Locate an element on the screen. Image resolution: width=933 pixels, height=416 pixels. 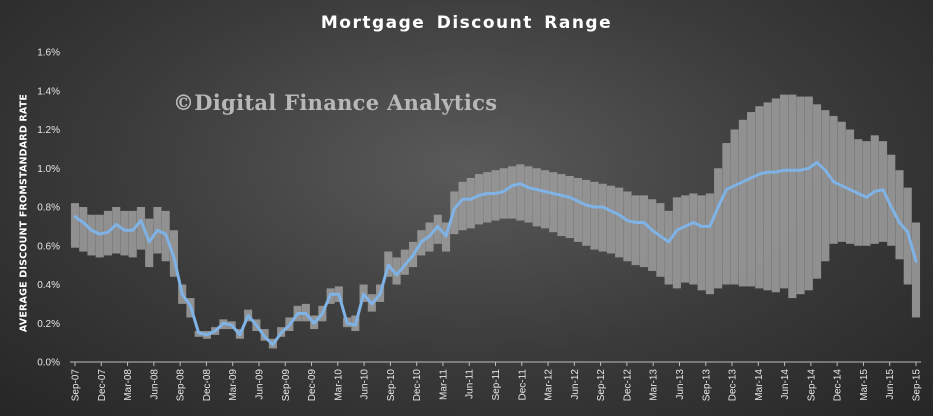
y-tick-label: 0.8% is located at coordinates (48, 208).